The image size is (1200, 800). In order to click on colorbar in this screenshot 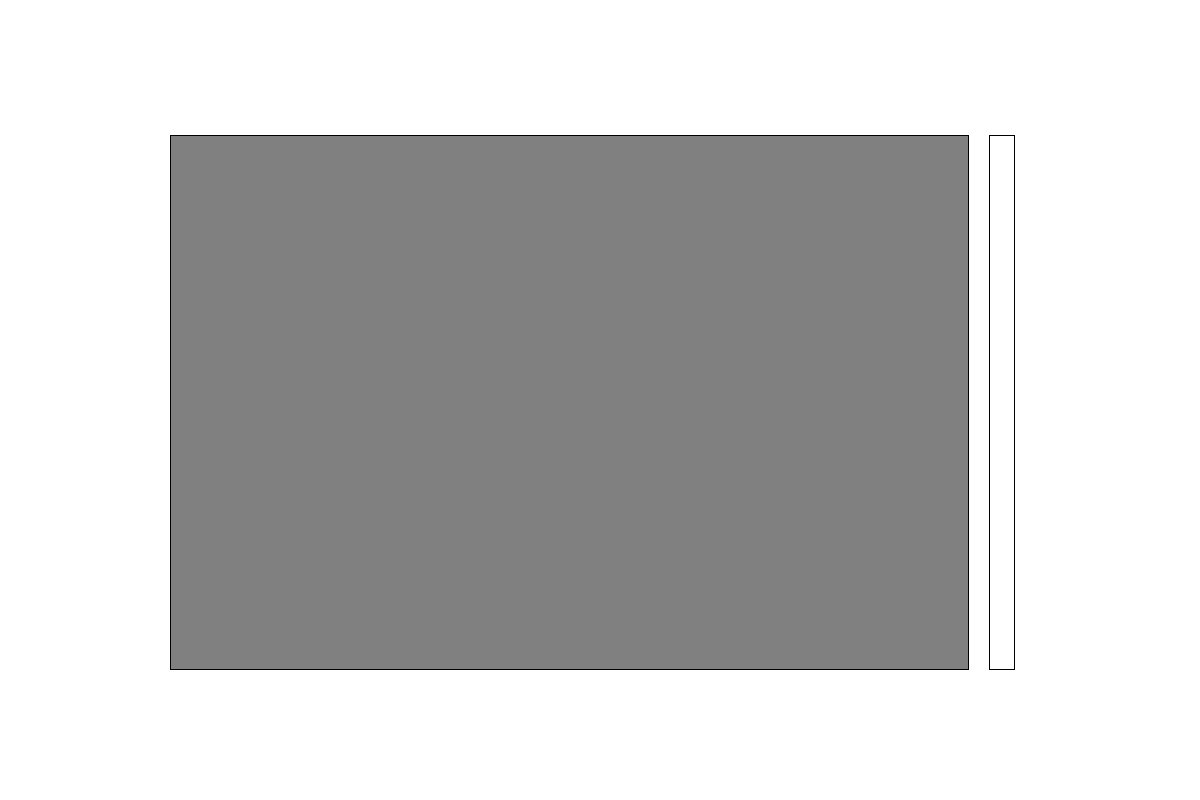, I will do `click(1002, 402)`.